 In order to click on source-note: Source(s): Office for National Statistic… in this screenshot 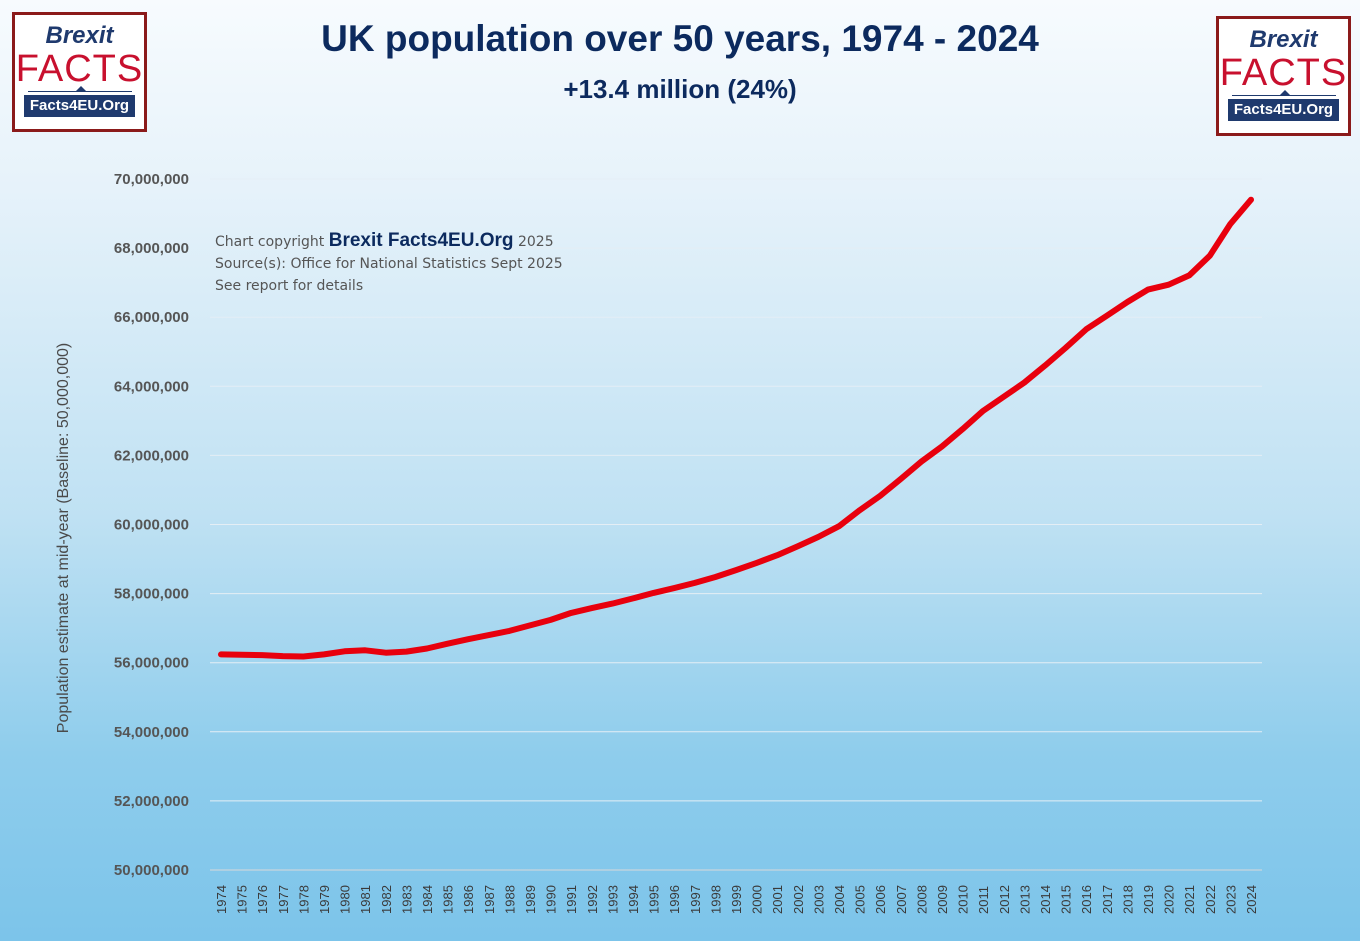, I will do `click(389, 264)`.